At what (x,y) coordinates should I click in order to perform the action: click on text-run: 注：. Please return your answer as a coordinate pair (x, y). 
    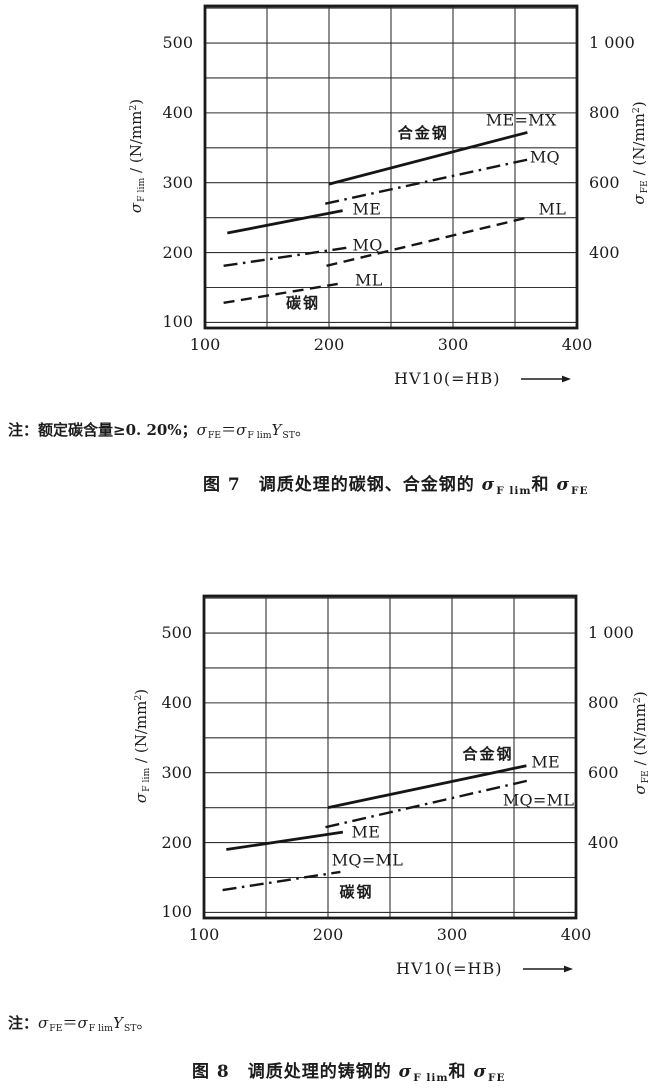
    Looking at the image, I should click on (23, 1023).